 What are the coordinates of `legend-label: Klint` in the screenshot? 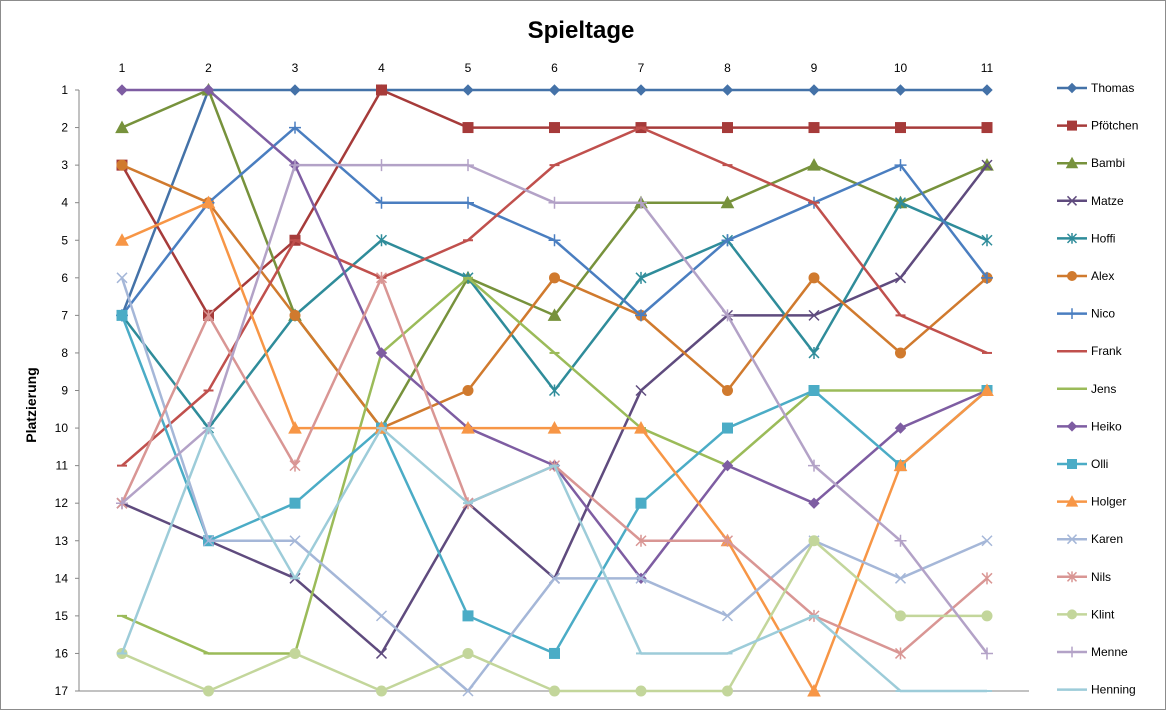 It's located at (1103, 614).